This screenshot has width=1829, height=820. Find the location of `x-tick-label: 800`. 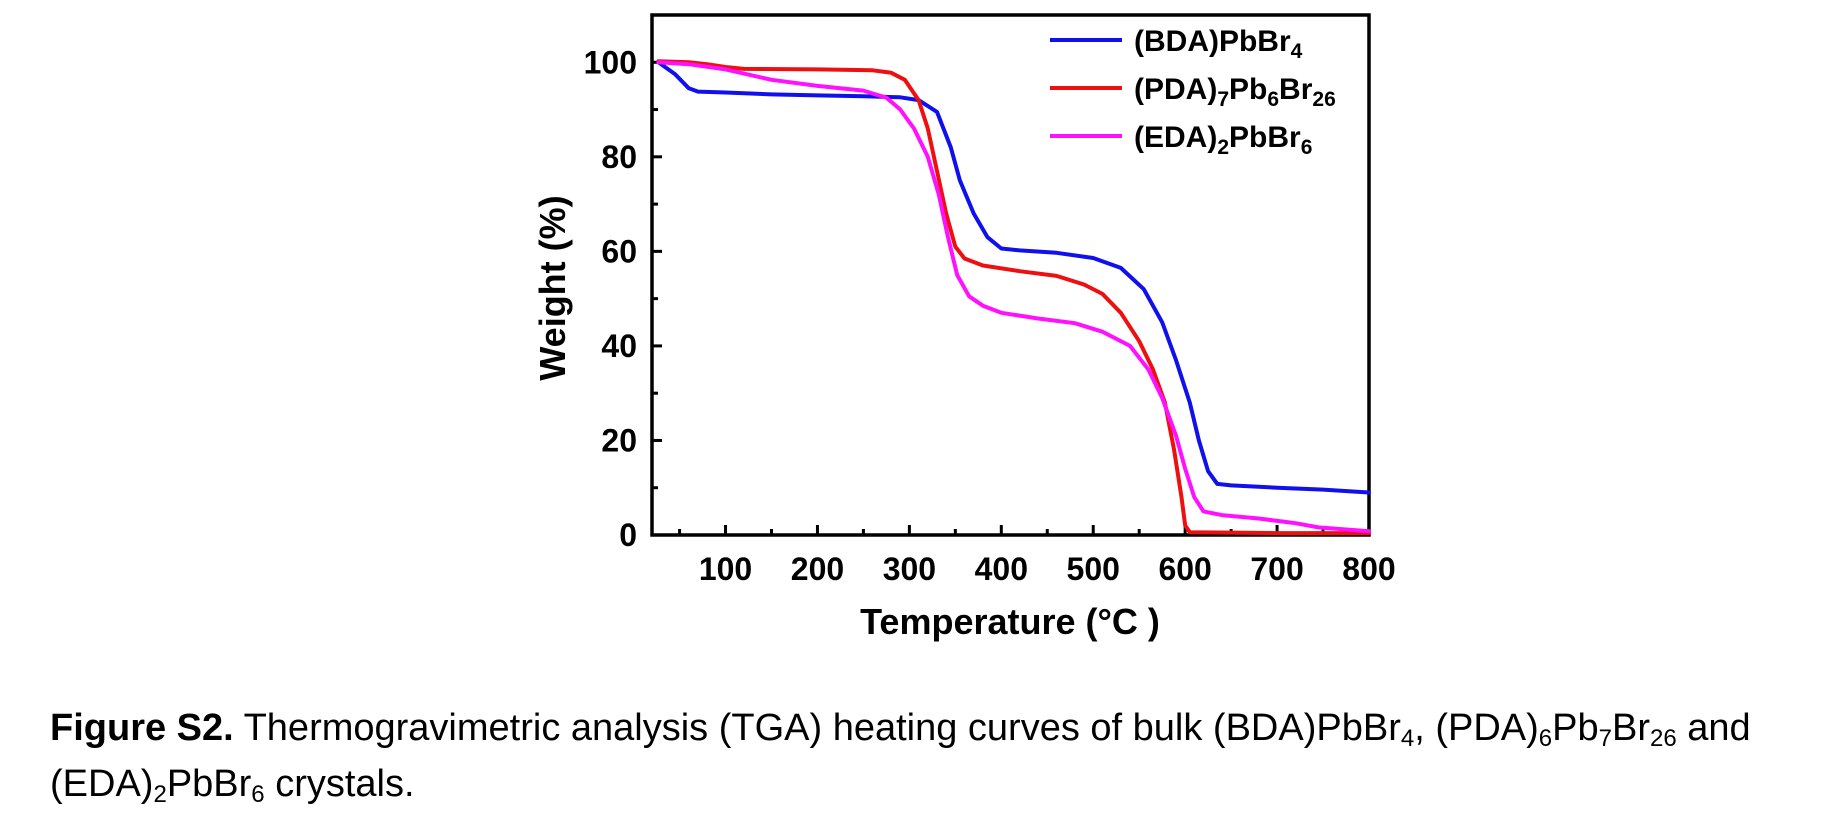

x-tick-label: 800 is located at coordinates (1368, 569).